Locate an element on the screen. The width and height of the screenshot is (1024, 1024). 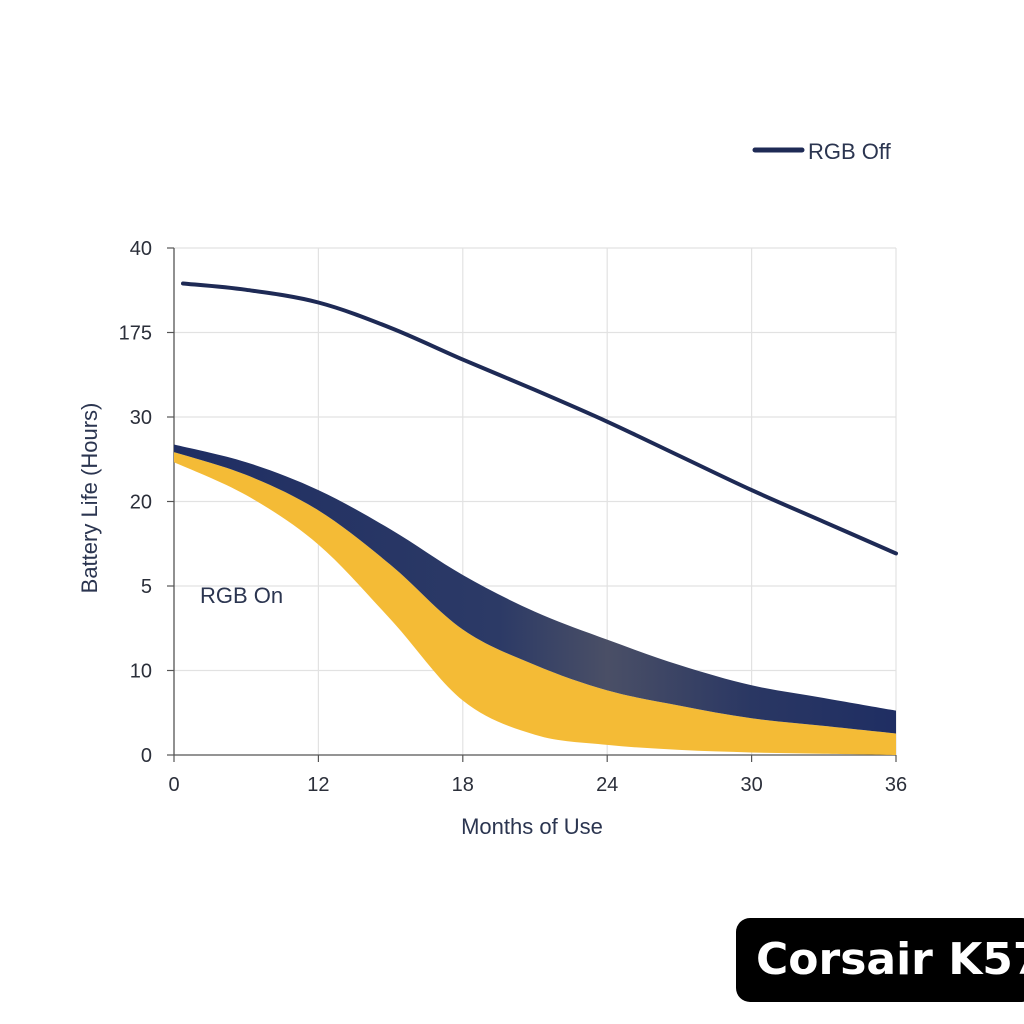
x-tick-label: 30 is located at coordinates (751, 785).